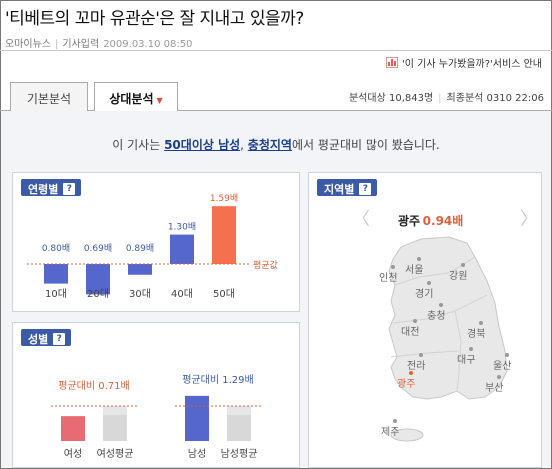 The image size is (552, 469). I want to click on region-label: 서울, so click(414, 270).